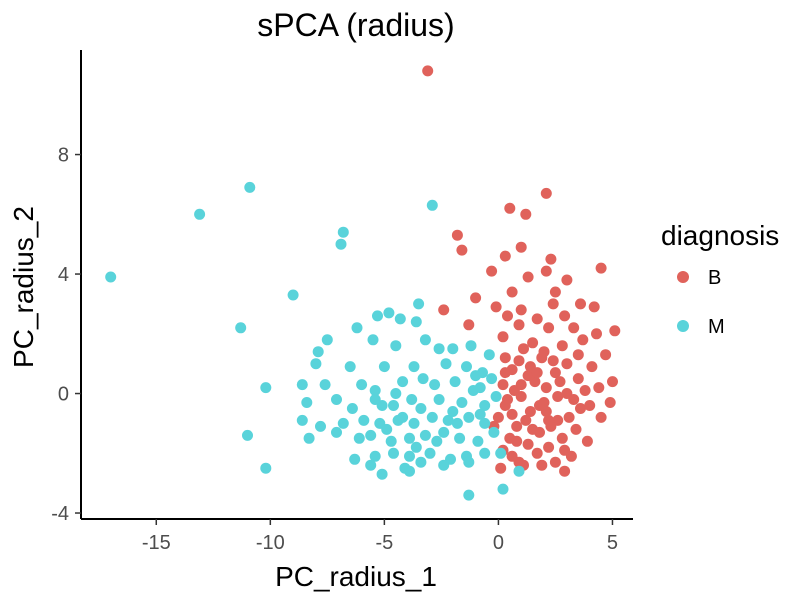 This screenshot has width=800, height=600. What do you see at coordinates (384, 543) in the screenshot?
I see `x-tick-label: -5` at bounding box center [384, 543].